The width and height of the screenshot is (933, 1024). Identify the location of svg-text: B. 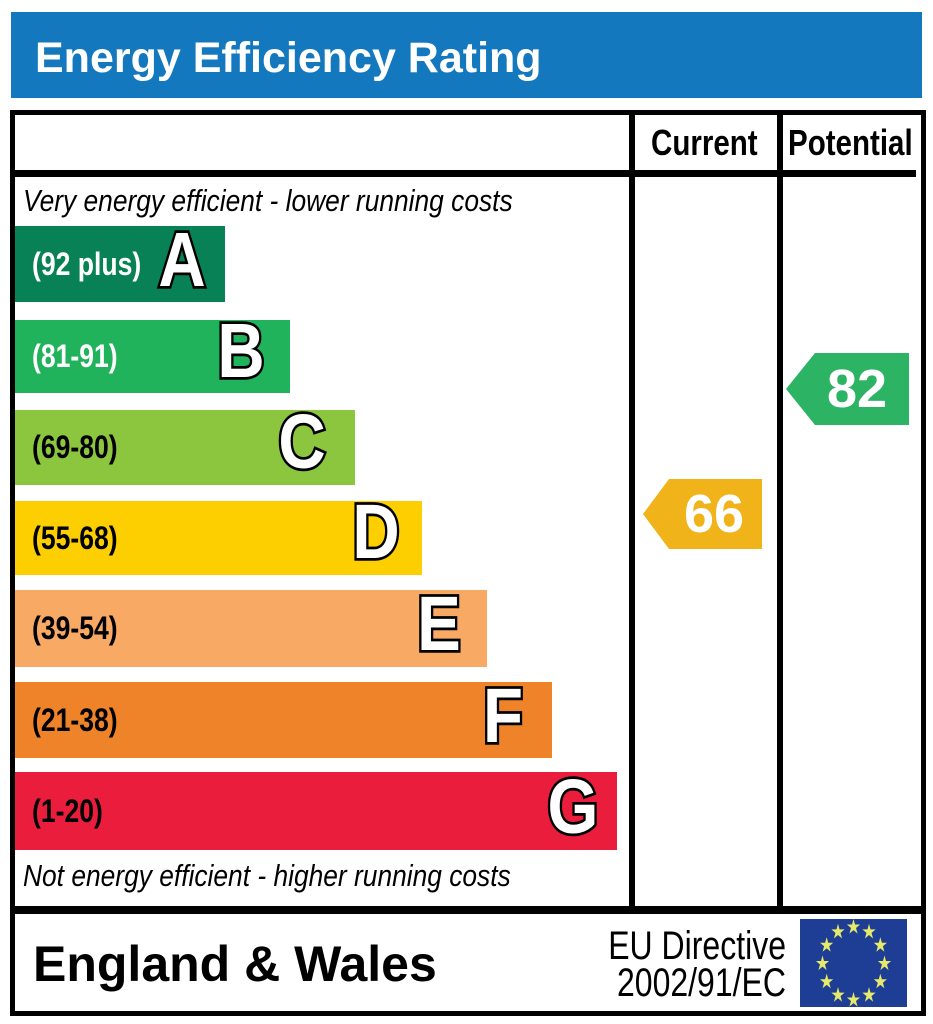
(240, 351).